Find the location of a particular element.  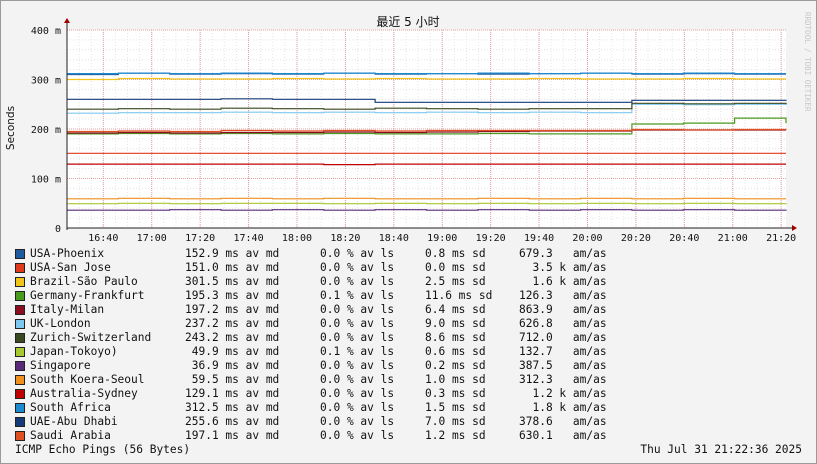

legend-ratio: 863.9 am/as is located at coordinates (563, 309).